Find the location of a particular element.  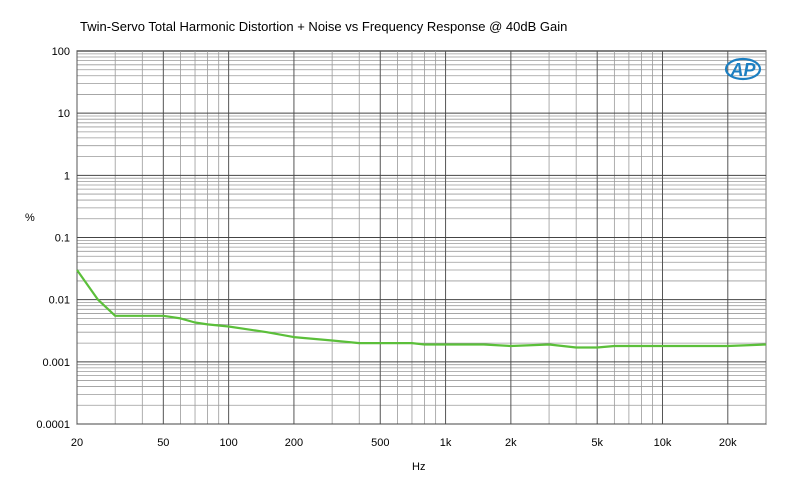

y-tick-label: 0.001 is located at coordinates (56, 363).